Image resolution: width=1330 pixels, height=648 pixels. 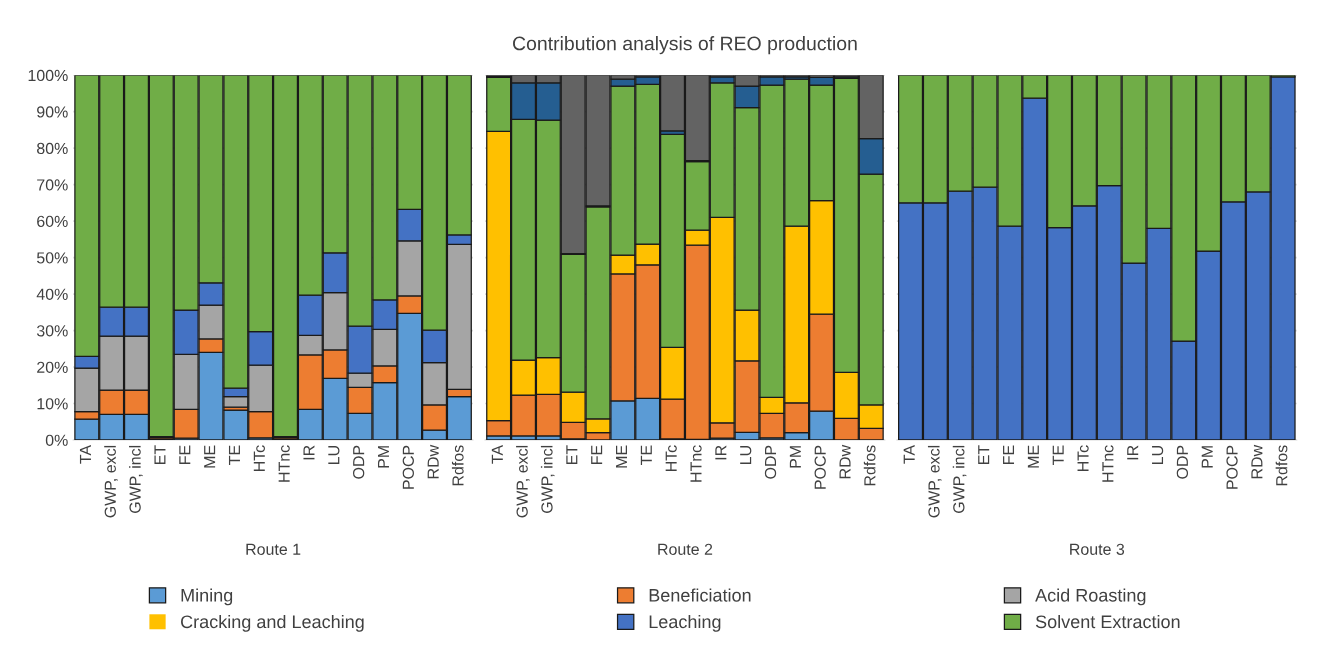 What do you see at coordinates (52, 112) in the screenshot?
I see `y-tick-label: 90%` at bounding box center [52, 112].